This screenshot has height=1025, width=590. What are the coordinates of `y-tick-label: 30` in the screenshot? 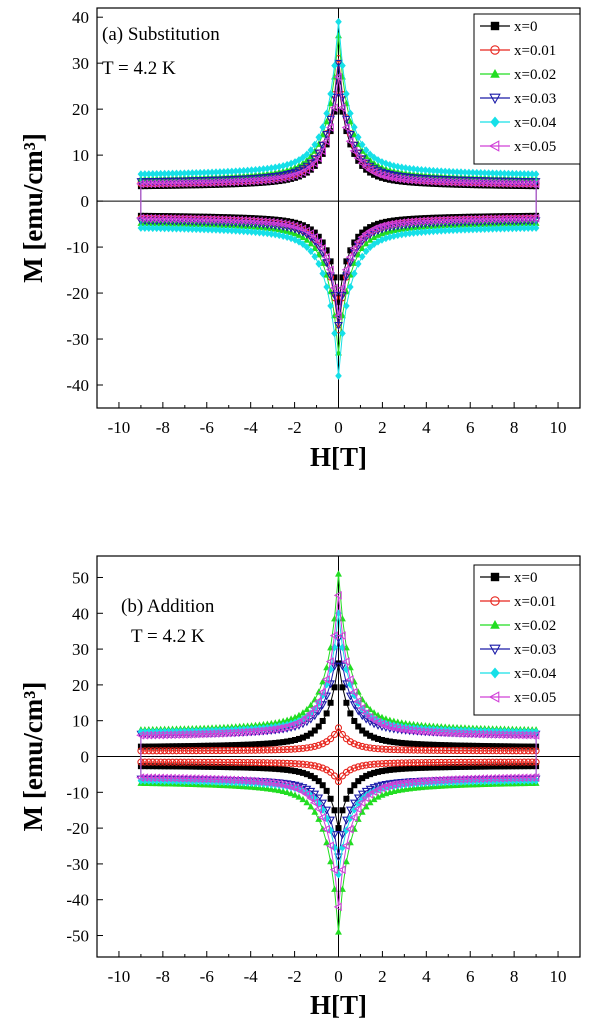 It's located at (80, 63).